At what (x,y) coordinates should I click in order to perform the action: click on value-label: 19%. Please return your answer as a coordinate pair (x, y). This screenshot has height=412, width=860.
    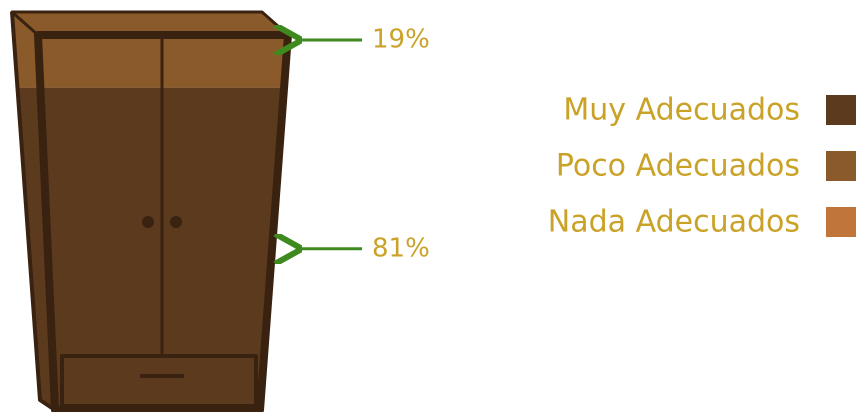
    Looking at the image, I should click on (401, 40).